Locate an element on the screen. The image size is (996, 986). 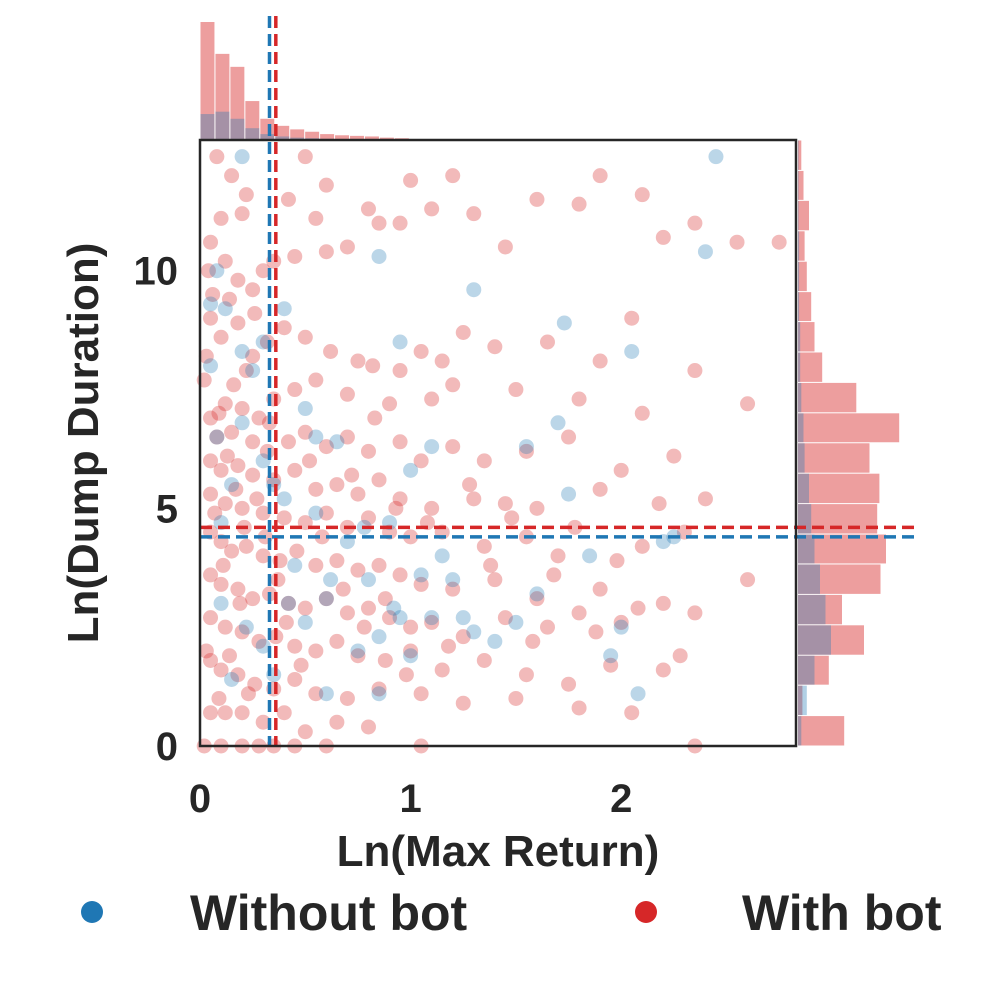
marginal-y-histogram is located at coordinates (848, 443).